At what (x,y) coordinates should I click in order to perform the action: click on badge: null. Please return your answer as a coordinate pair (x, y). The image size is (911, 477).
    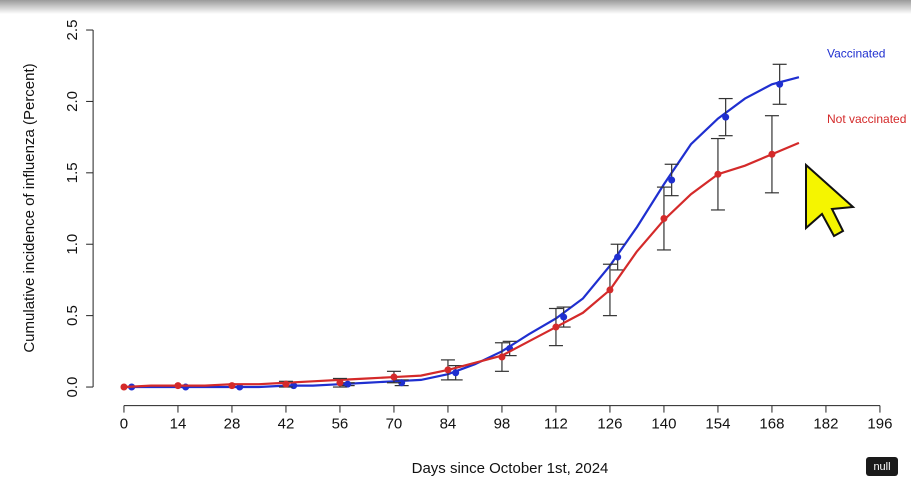
    Looking at the image, I should click on (881, 467).